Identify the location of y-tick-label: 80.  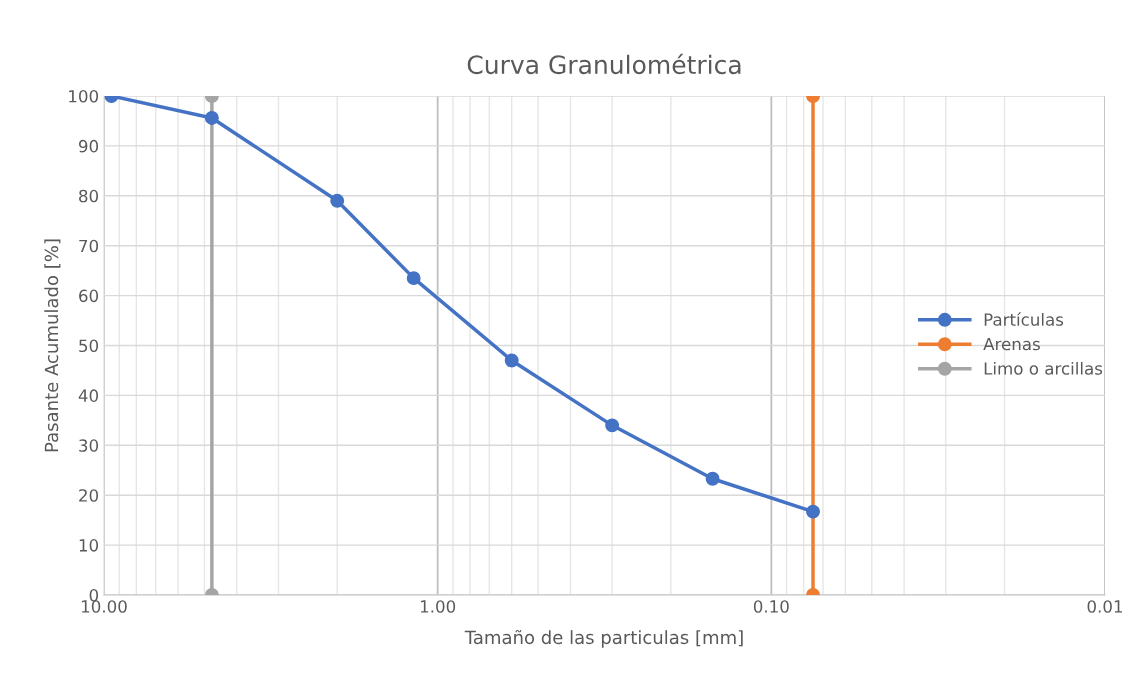
(89, 196).